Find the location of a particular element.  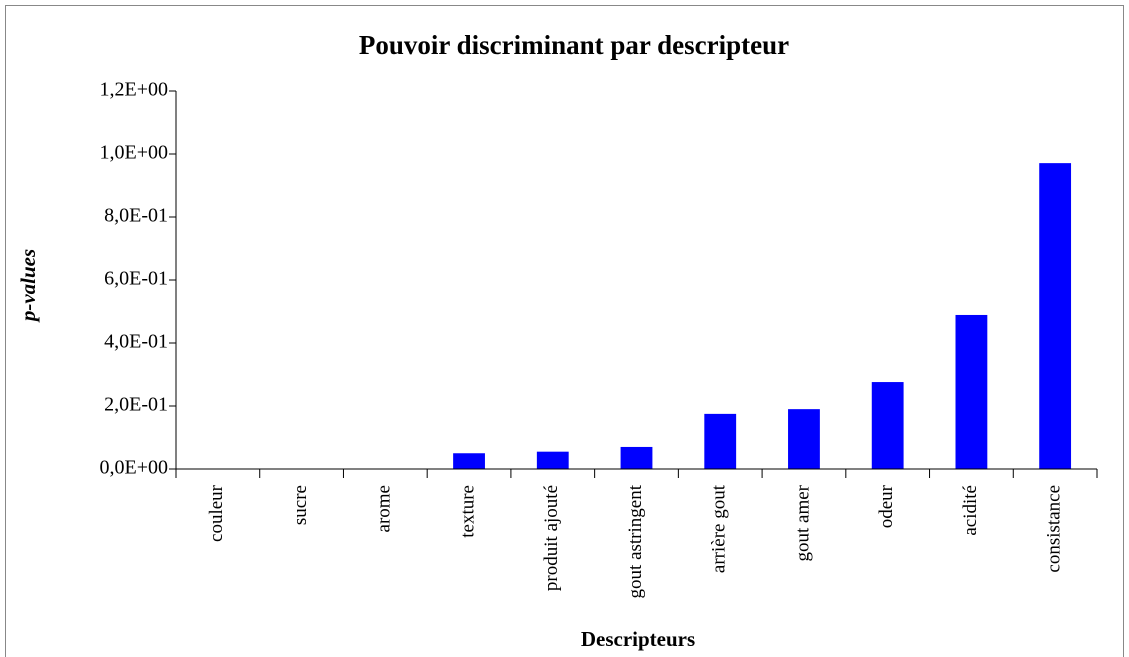

x-tick-label: arome is located at coordinates (384, 508).